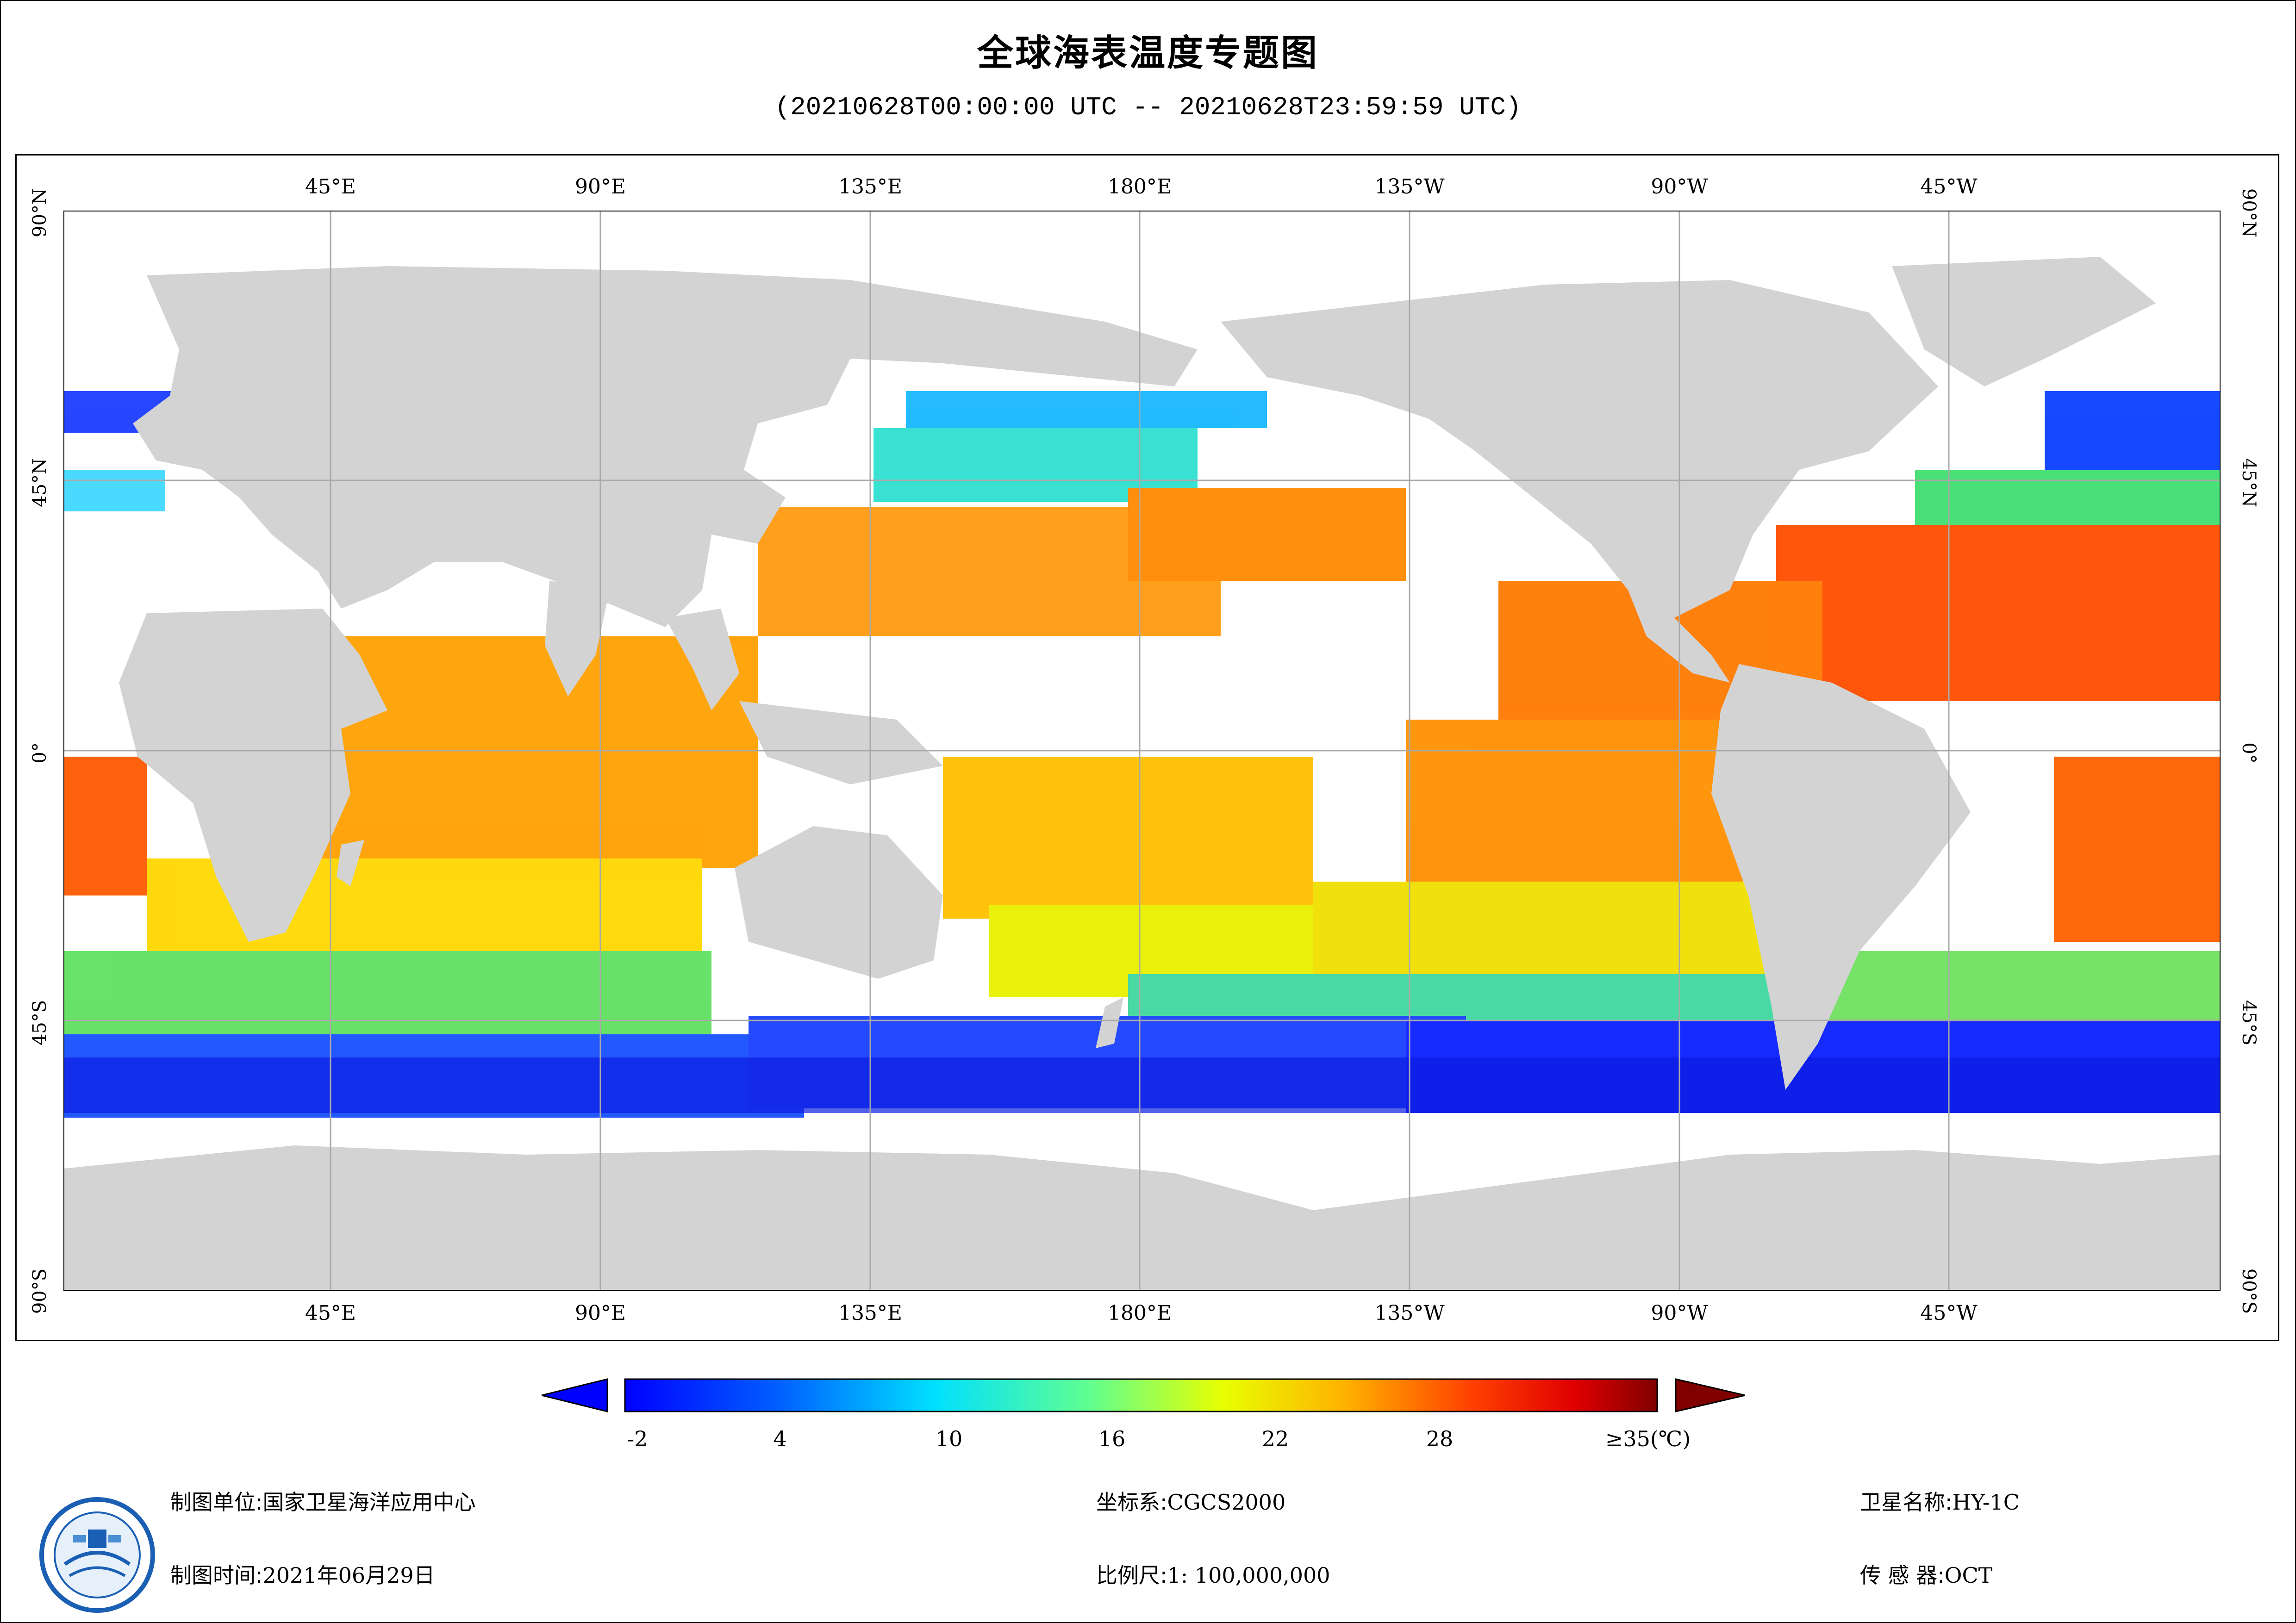 Image resolution: width=2296 pixels, height=1623 pixels. What do you see at coordinates (1648, 1438) in the screenshot?
I see `colorbar-label: ≥35(℃)` at bounding box center [1648, 1438].